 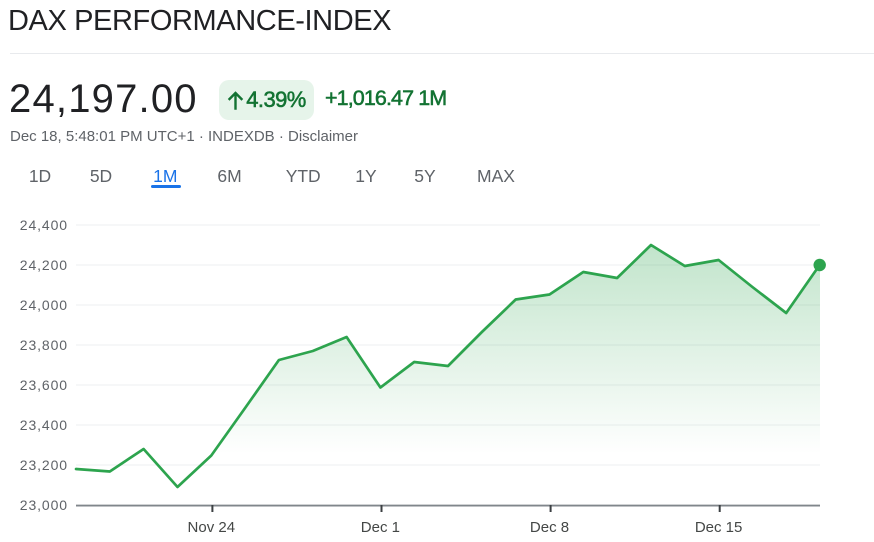 I want to click on svg-text: 24,200, so click(x=44, y=265).